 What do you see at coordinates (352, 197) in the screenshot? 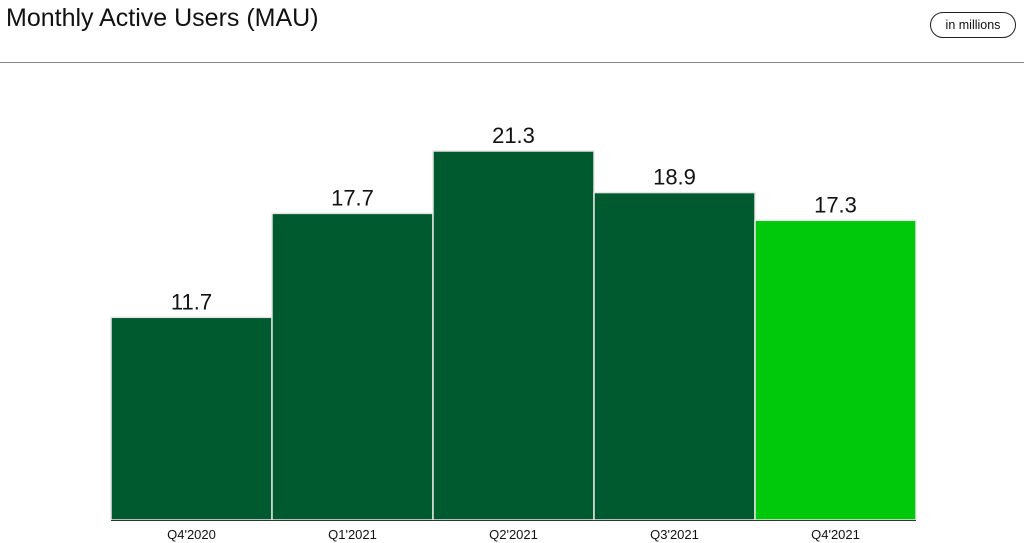
I see `bar-value-label: 17.7` at bounding box center [352, 197].